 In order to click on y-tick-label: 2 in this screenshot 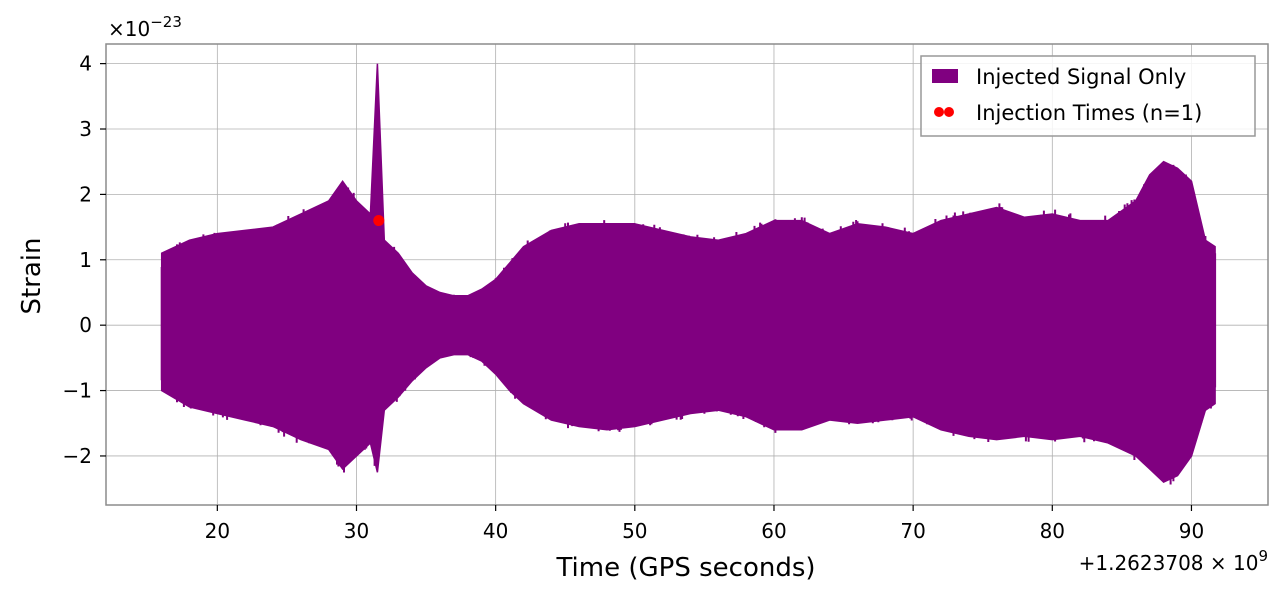, I will do `click(85, 194)`.